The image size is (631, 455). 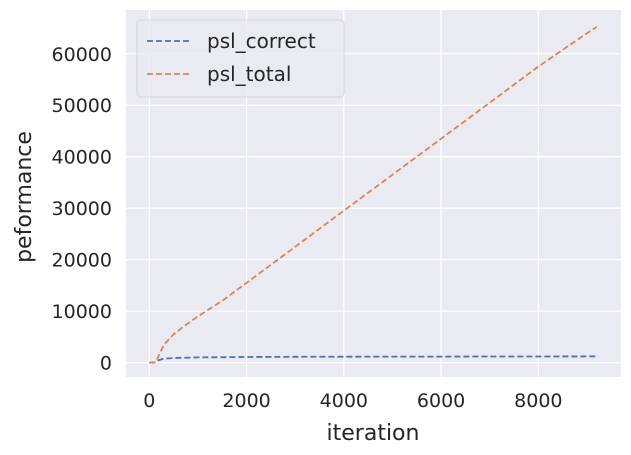 I want to click on x-tick-label: 2000, so click(x=246, y=401).